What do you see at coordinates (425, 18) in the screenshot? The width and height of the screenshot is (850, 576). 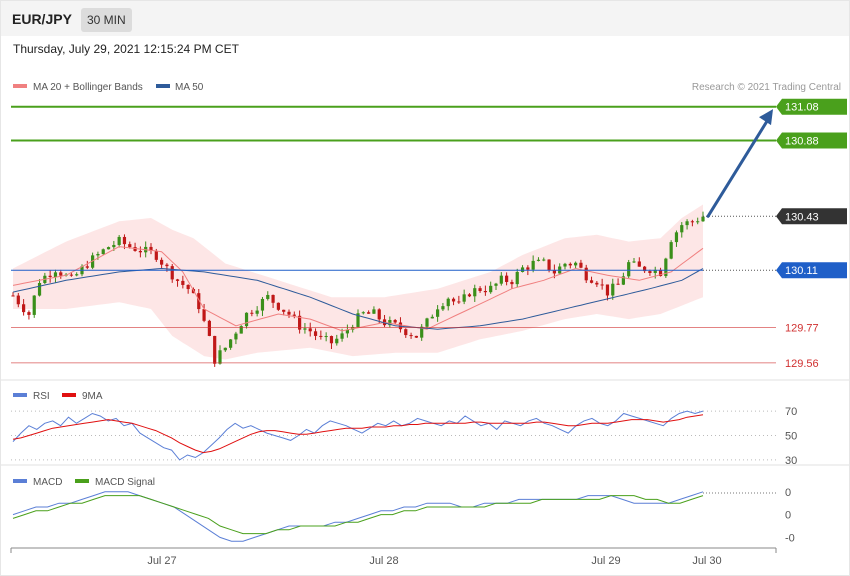 I see `header-bar: EUR/JPY 30 MIN` at bounding box center [425, 18].